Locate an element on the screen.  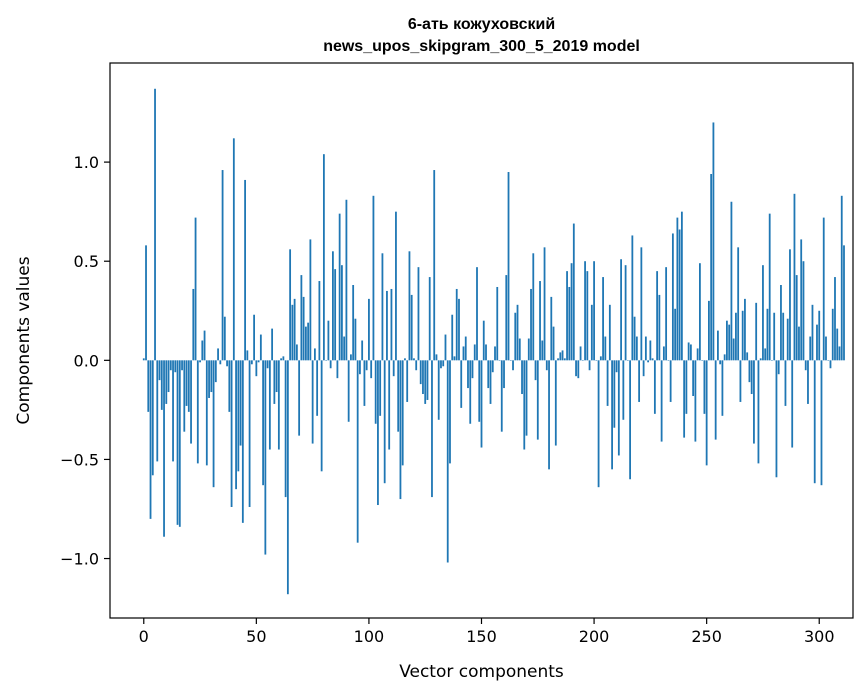
y-tick-label: 1.0 is located at coordinates (86, 162).